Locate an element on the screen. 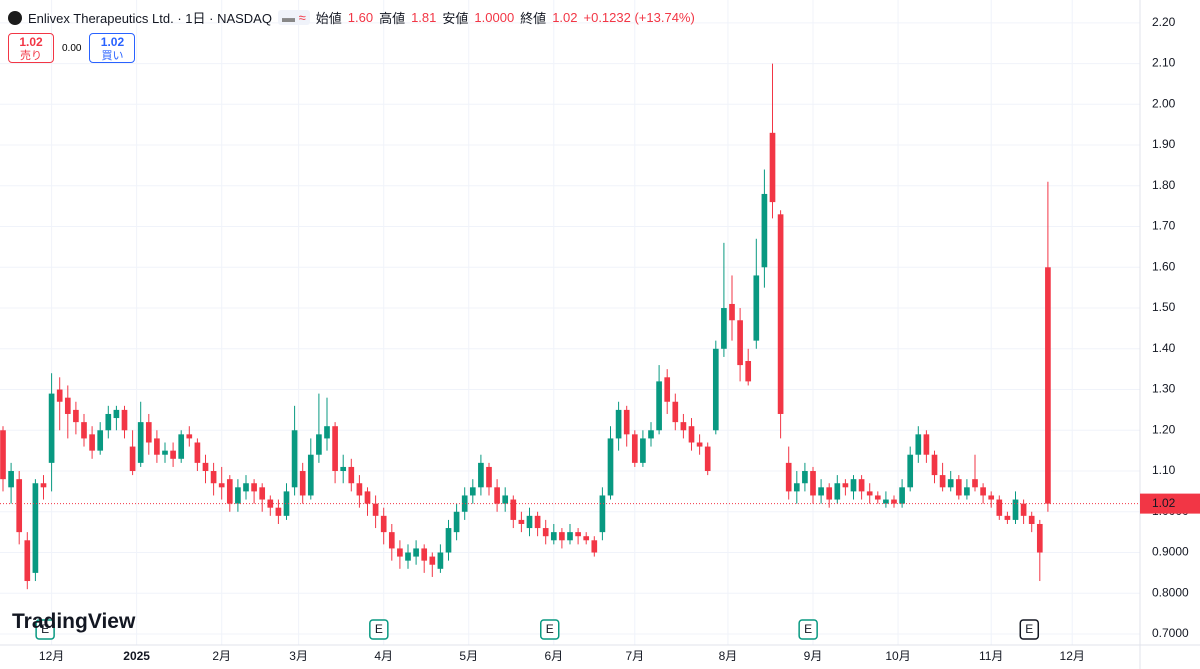 The height and width of the screenshot is (669, 1200). open-value: 1.60 is located at coordinates (360, 17).